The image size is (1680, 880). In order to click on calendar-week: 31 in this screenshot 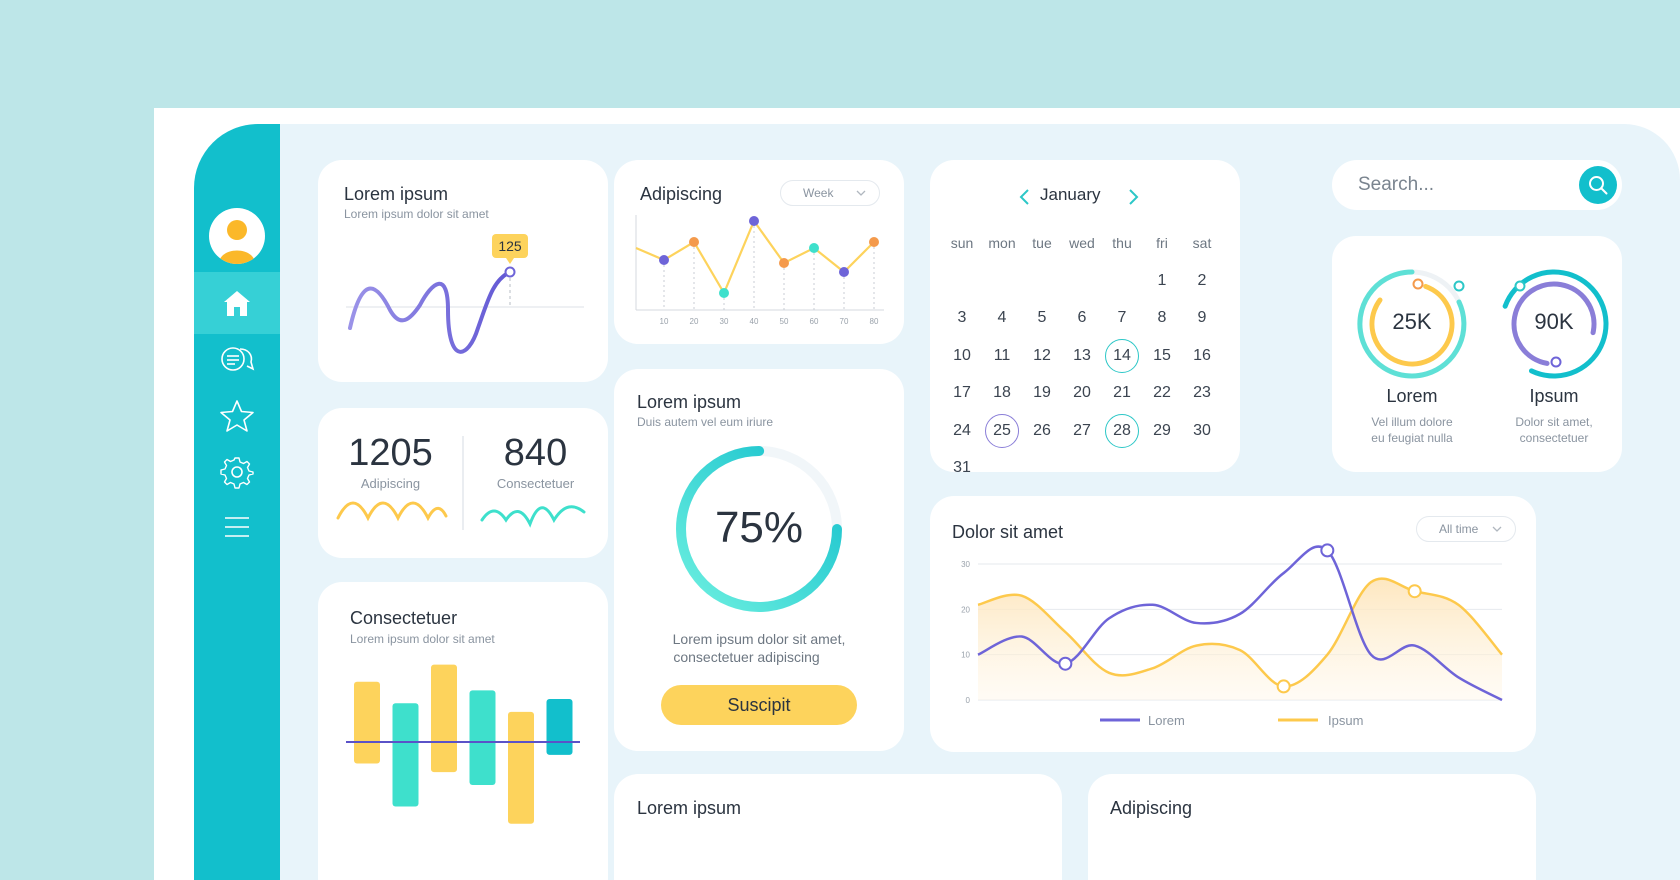, I will do `click(1090, 468)`.